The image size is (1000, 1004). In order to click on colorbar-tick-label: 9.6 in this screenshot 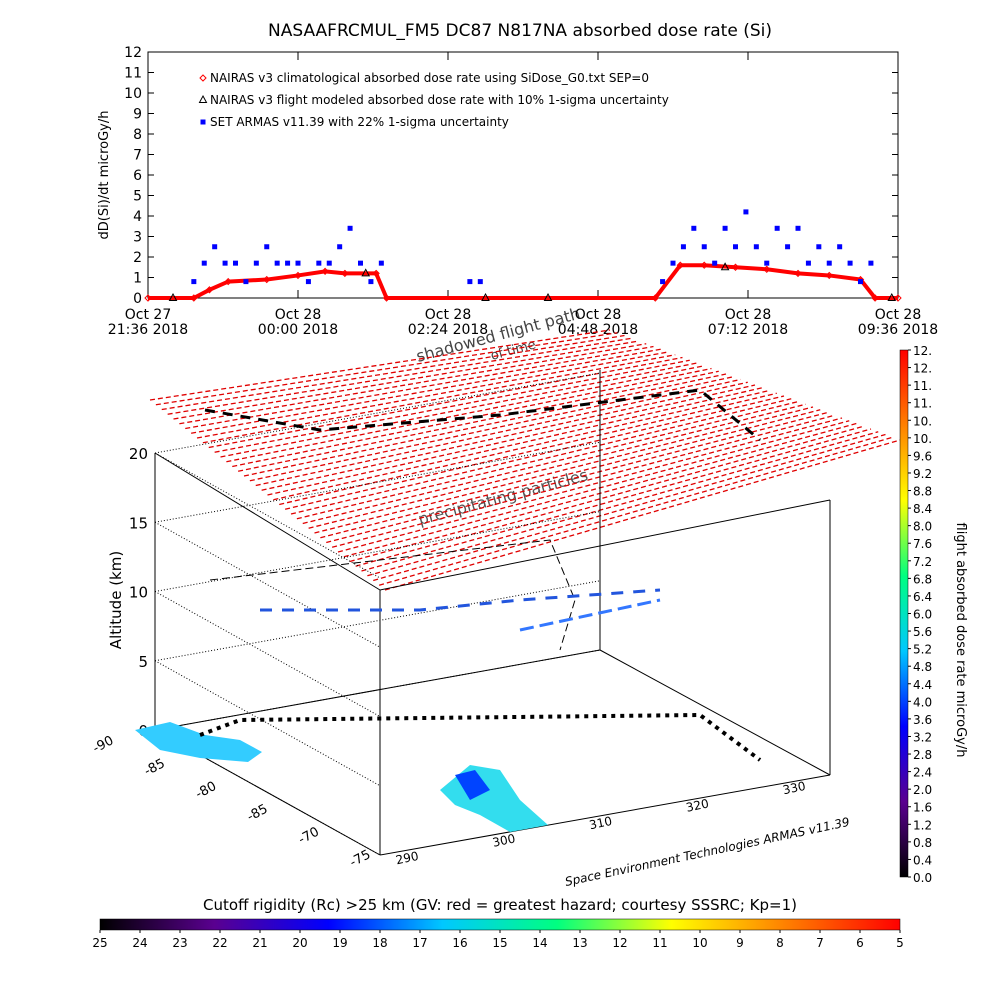, I will do `click(922, 456)`.